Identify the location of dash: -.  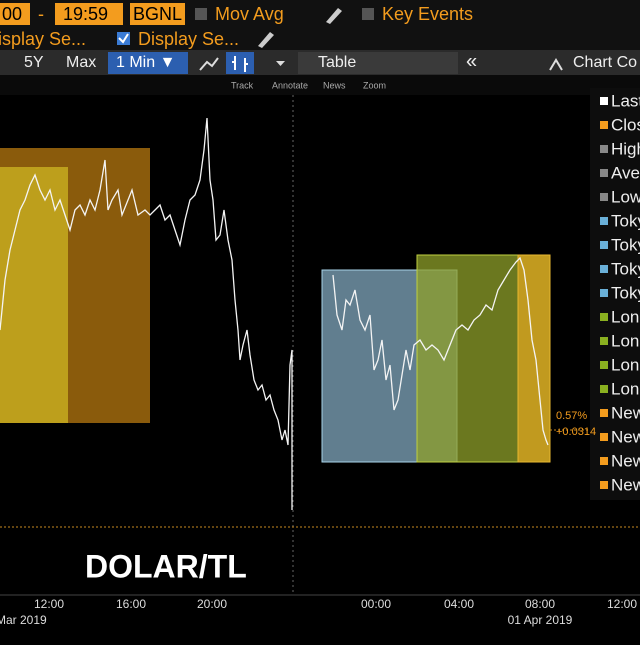
(41, 14).